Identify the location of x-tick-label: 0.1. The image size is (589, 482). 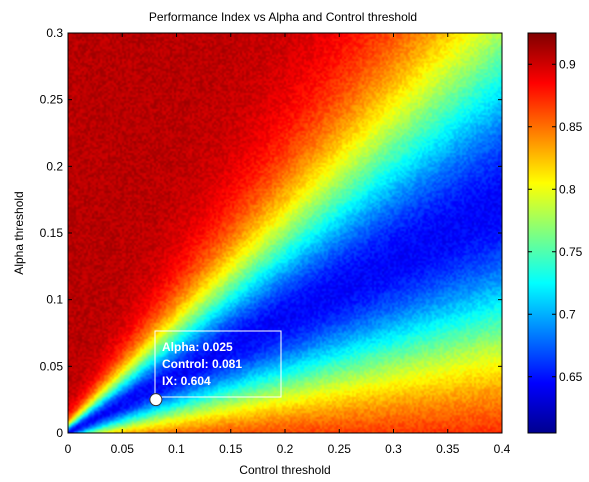
(176, 449).